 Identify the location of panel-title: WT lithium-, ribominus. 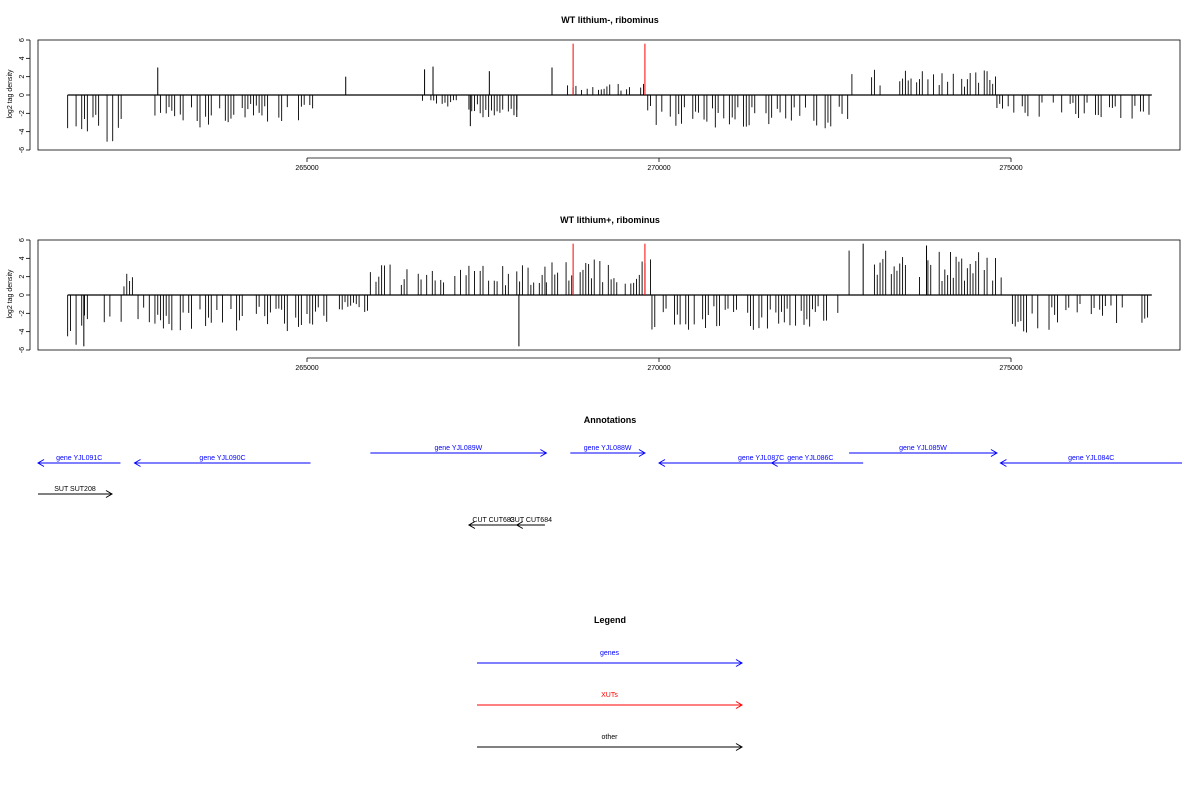
(610, 20).